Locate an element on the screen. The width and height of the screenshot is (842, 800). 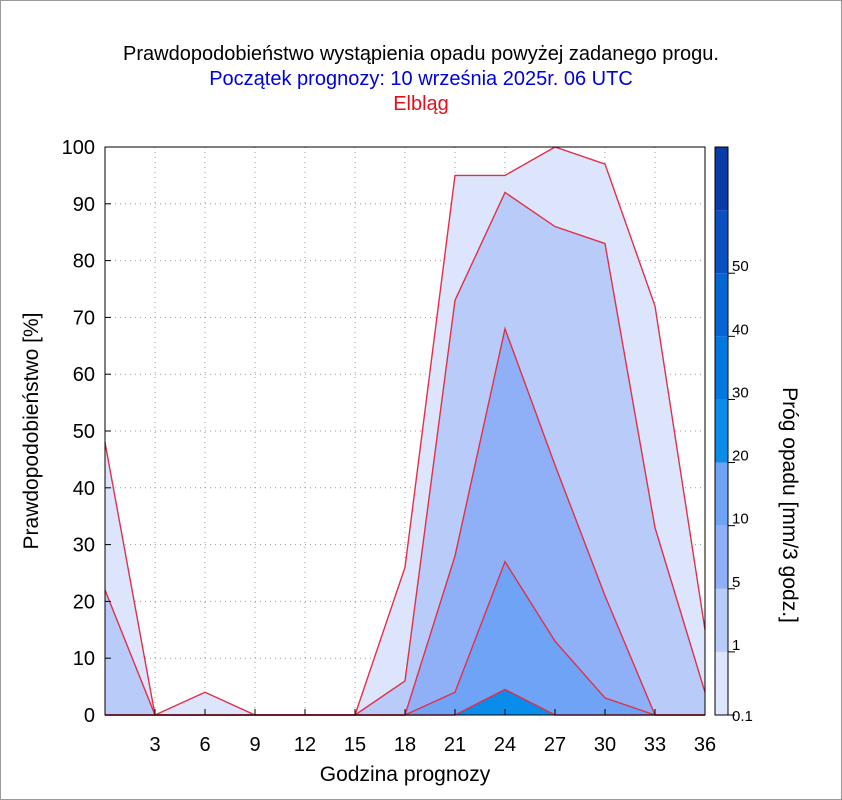
colorbar-tick-label: 0.1 is located at coordinates (742, 716).